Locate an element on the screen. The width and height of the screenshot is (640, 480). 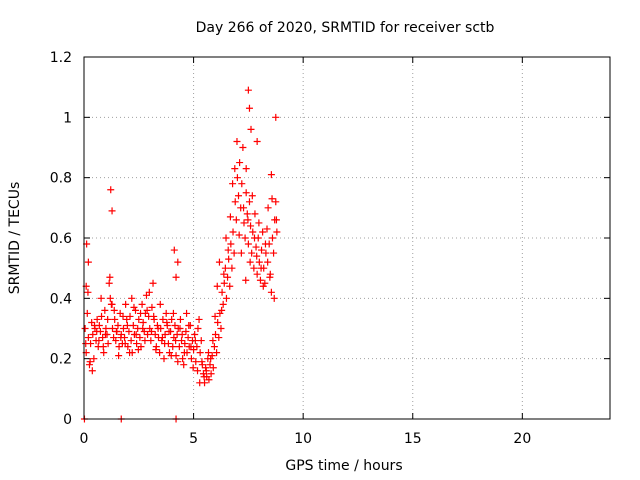
y-tick-label: 1.2 is located at coordinates (61, 58).